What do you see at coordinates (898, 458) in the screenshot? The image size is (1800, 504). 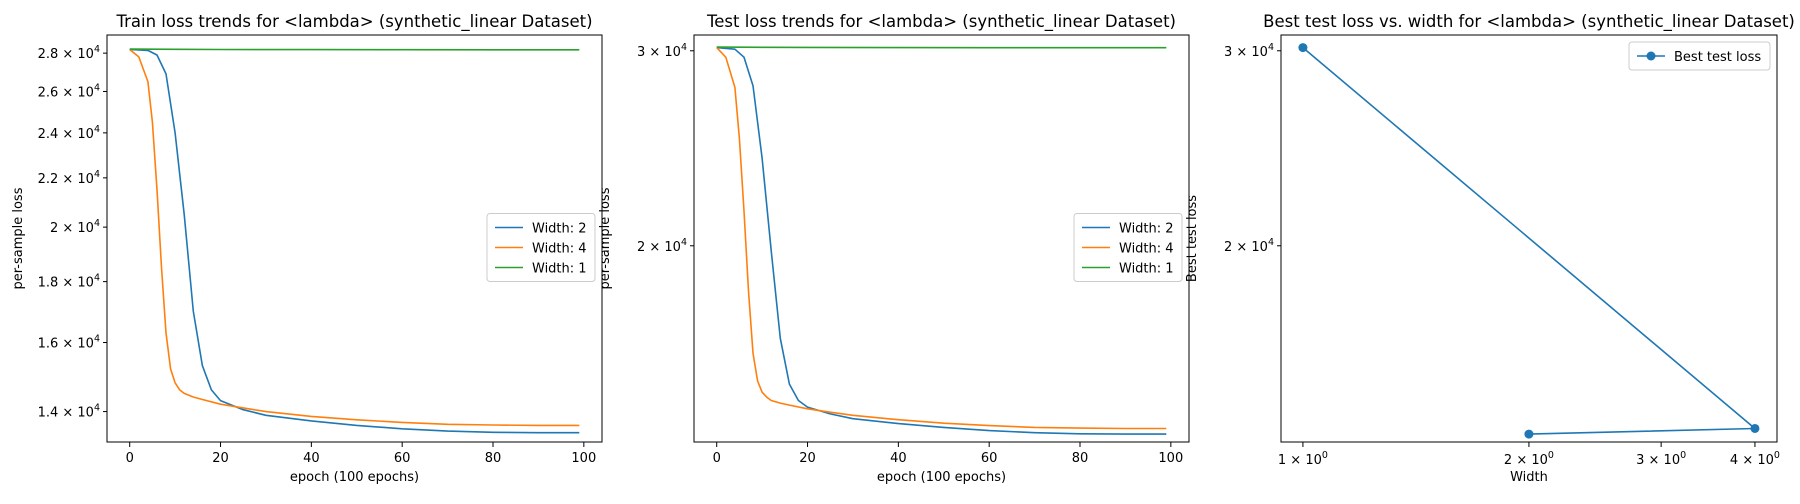 I see `x-tick-label: 40` at bounding box center [898, 458].